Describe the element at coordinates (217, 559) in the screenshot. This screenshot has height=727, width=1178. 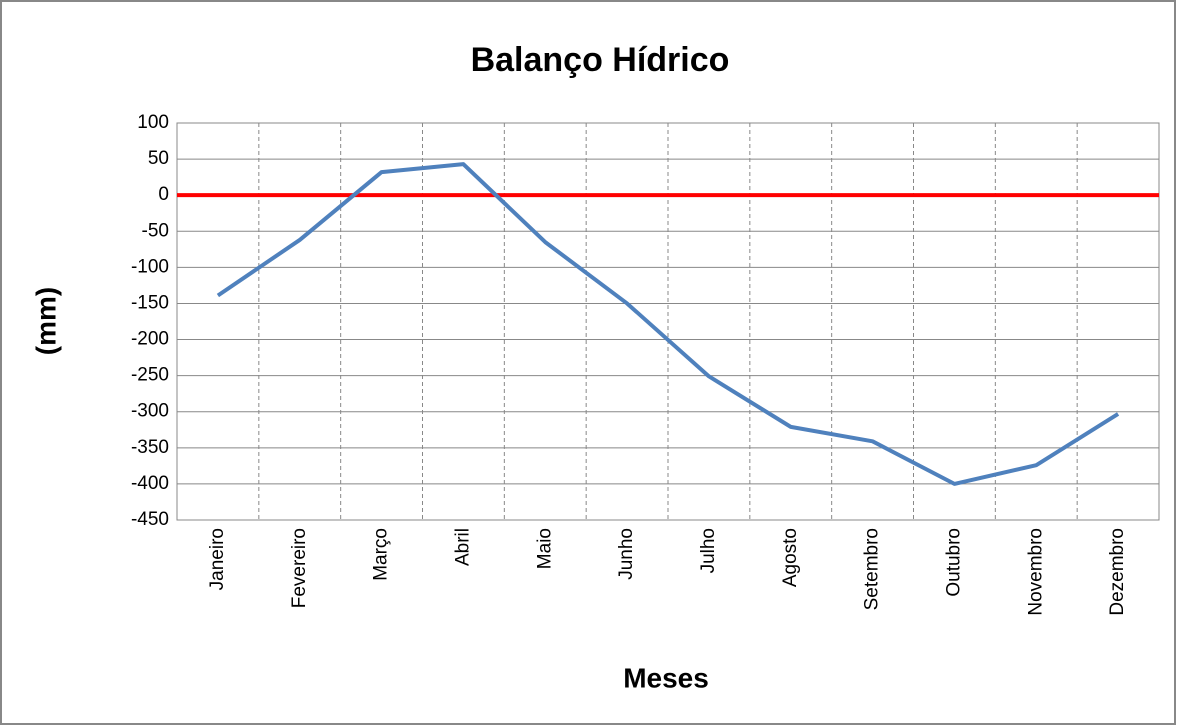
I see `x-tick-label: Janeiro` at that location.